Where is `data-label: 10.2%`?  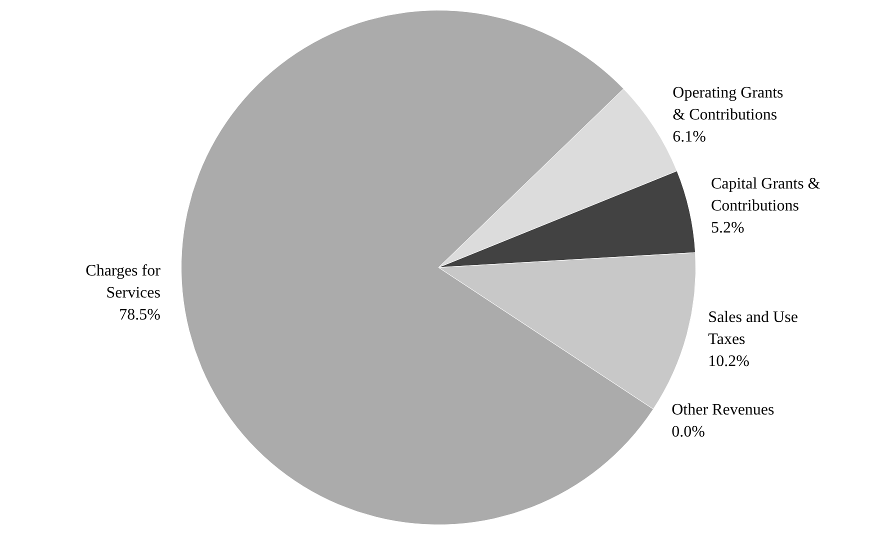 data-label: 10.2% is located at coordinates (729, 361).